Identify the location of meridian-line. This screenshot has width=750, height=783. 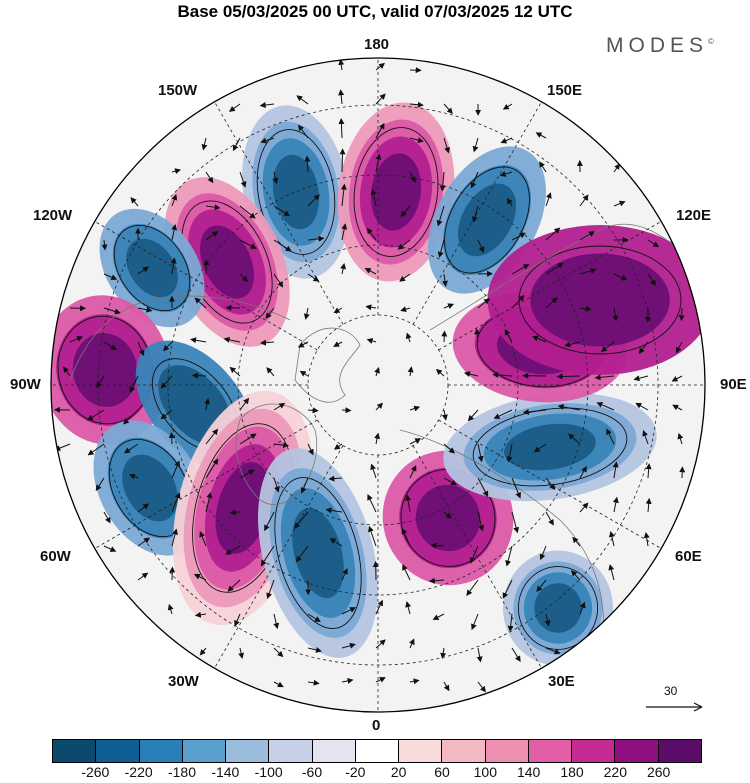
(279, 213).